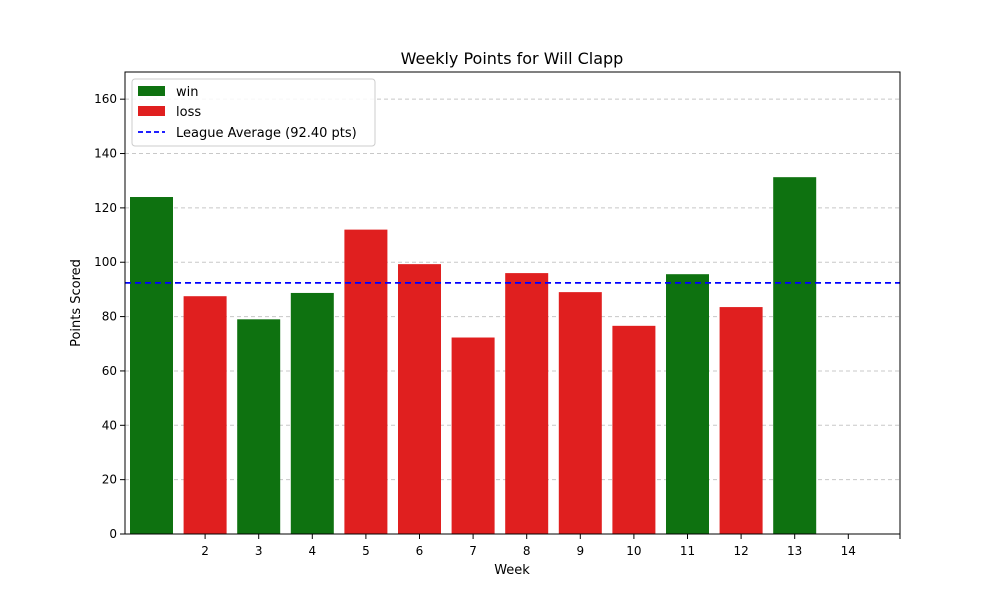 This screenshot has width=1000, height=600. Describe the element at coordinates (151, 91) in the screenshot. I see `legend-swatch-win` at that location.